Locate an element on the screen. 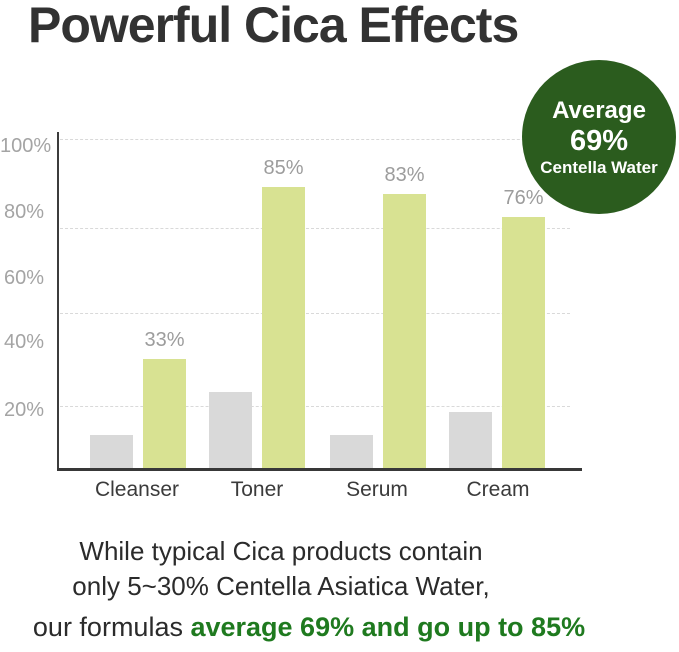 This screenshot has height=652, width=679. bar-typical-cleanser is located at coordinates (111, 451).